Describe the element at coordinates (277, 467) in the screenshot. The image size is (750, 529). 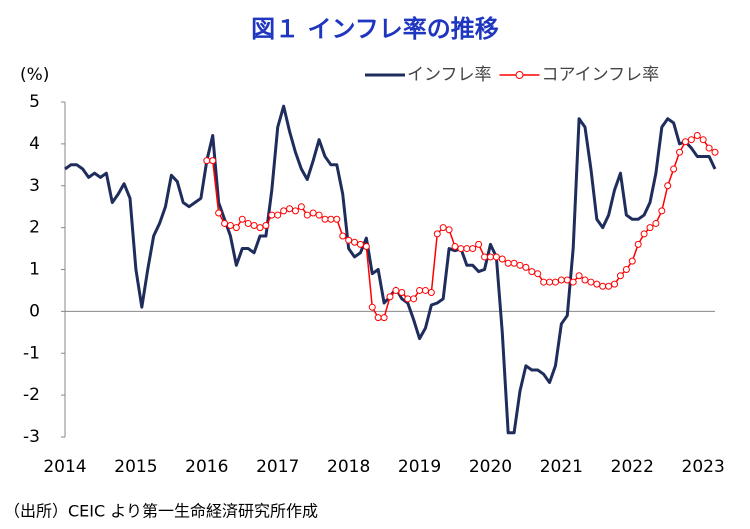
I see `x-tick-label: 2017` at that location.